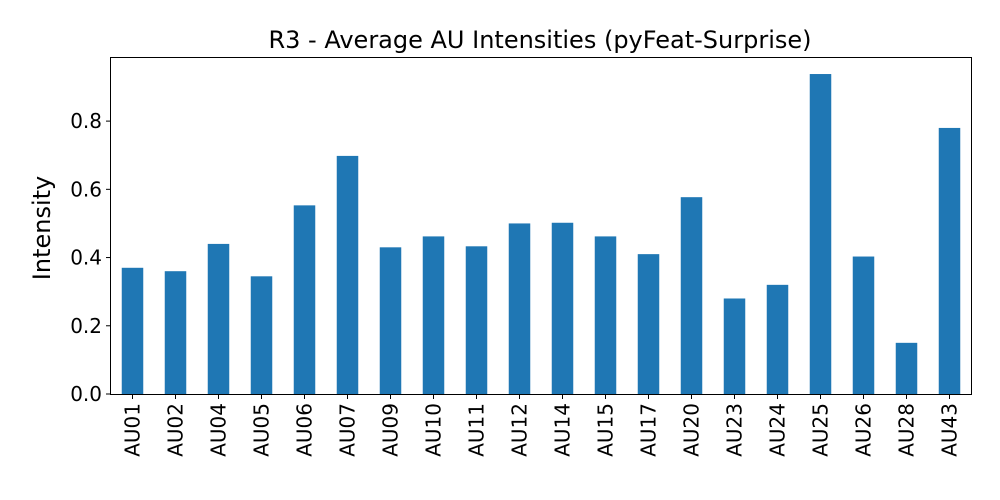  What do you see at coordinates (907, 430) in the screenshot?
I see `x-tick-label: AU28` at bounding box center [907, 430].